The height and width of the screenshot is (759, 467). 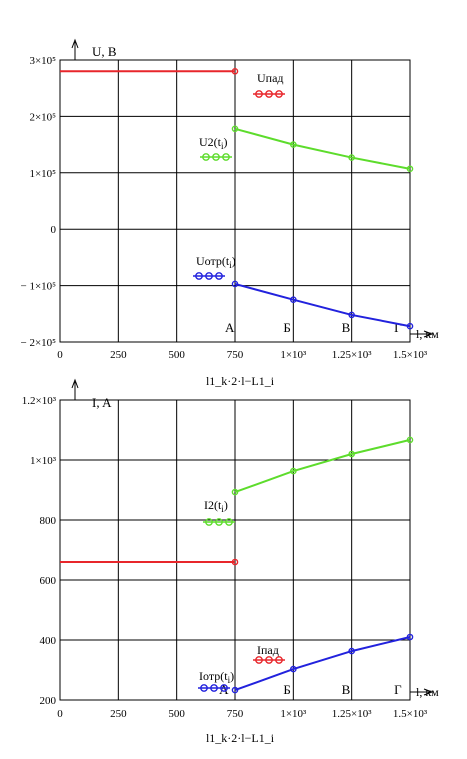 What do you see at coordinates (268, 650) in the screenshot?
I see `legend-label: Iпад` at bounding box center [268, 650].